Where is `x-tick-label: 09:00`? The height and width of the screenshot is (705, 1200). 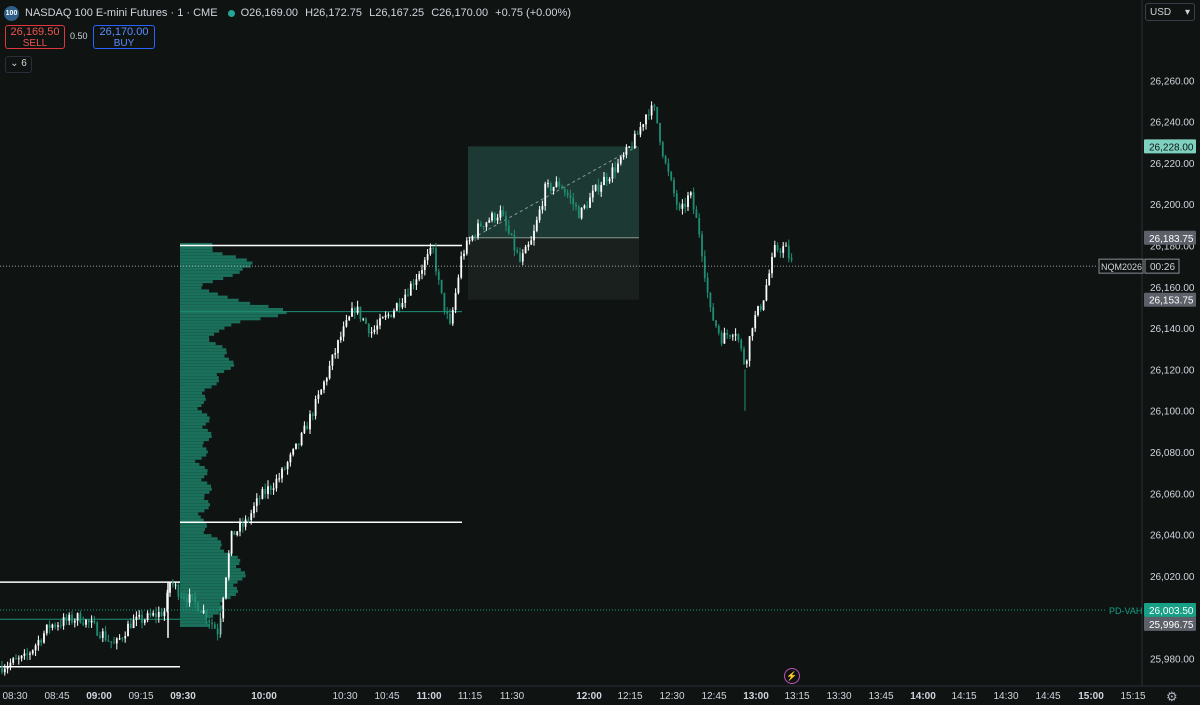
x-tick-label: 09:00 is located at coordinates (99, 696).